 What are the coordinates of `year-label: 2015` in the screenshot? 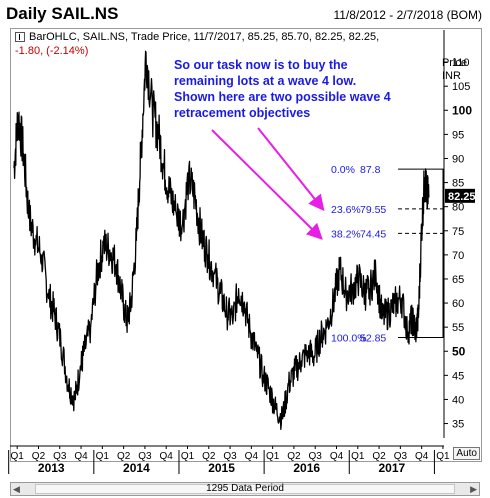 It's located at (221, 468).